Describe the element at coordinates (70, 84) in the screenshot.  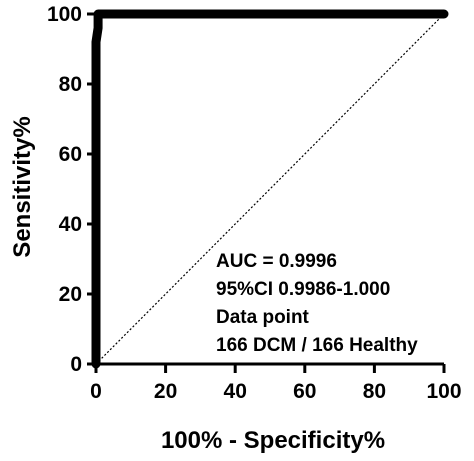
I see `y-tick-label: 80` at that location.